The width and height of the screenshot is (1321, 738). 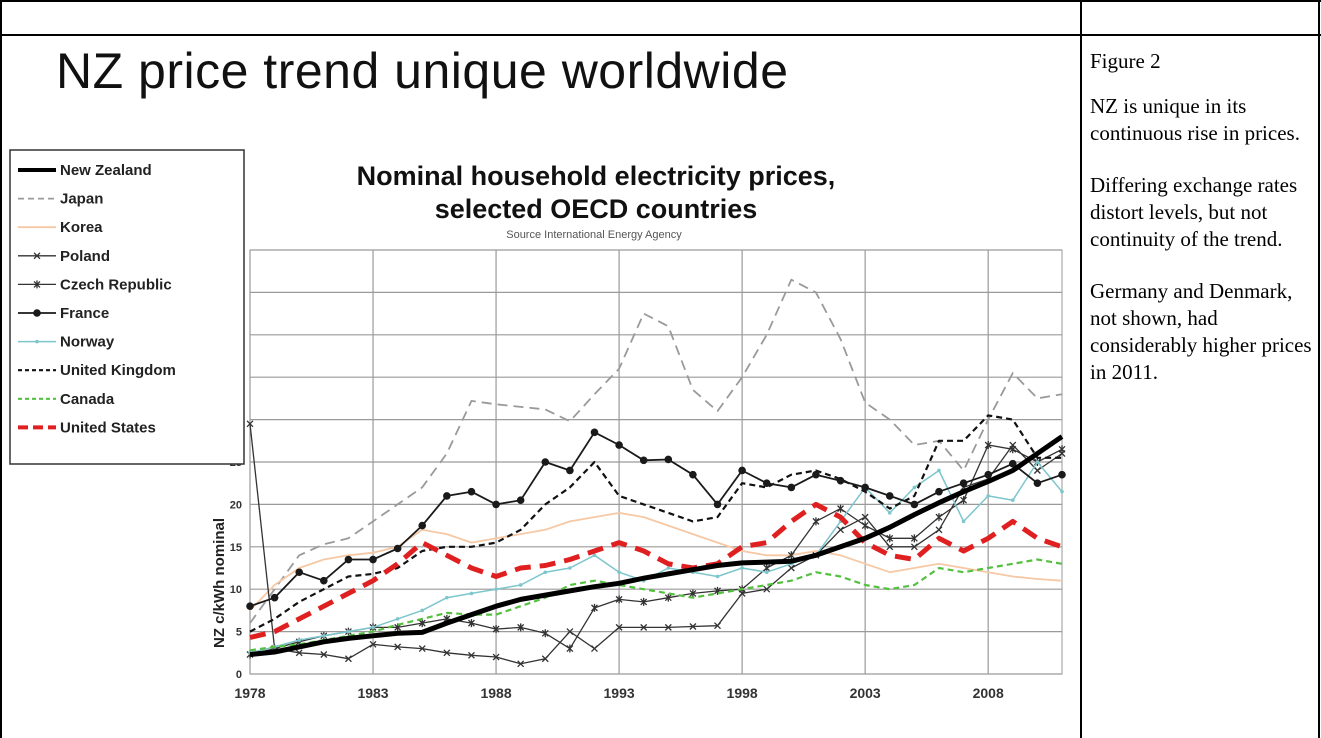 I want to click on legend-label: France, so click(x=84, y=313).